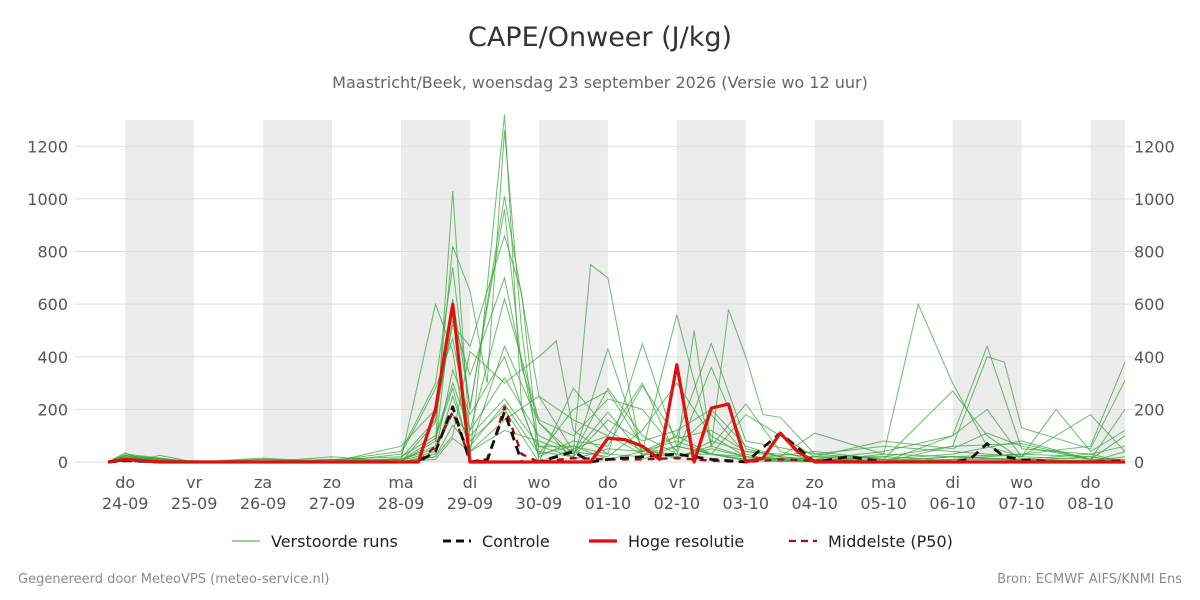 This screenshot has width=1200, height=600. What do you see at coordinates (125, 503) in the screenshot?
I see `x-tick-date: 24-09` at bounding box center [125, 503].